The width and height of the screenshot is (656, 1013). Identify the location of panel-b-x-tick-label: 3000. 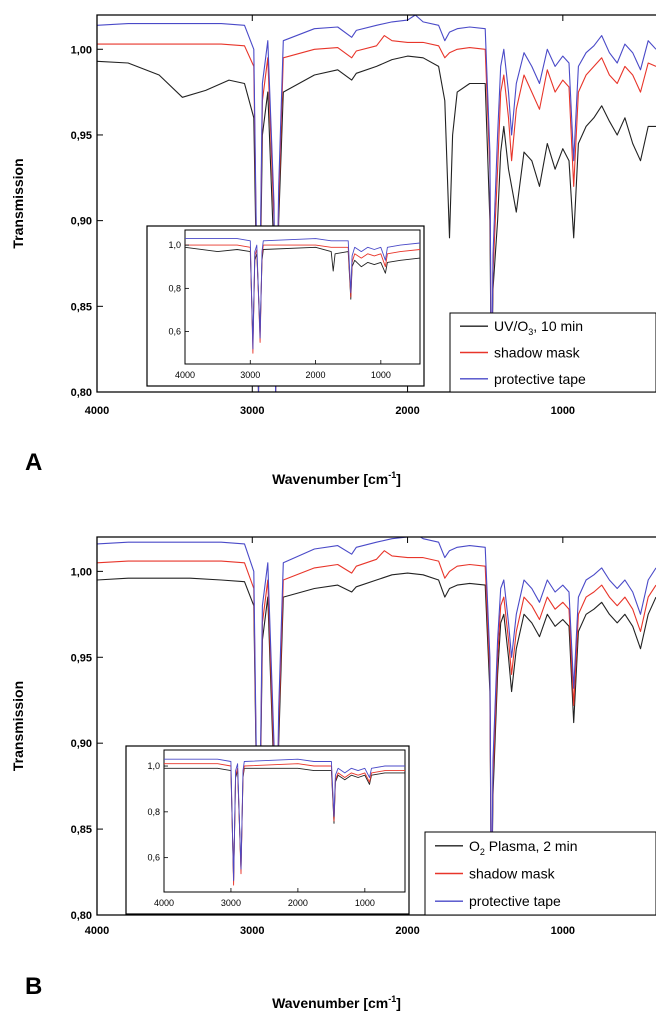
(252, 931).